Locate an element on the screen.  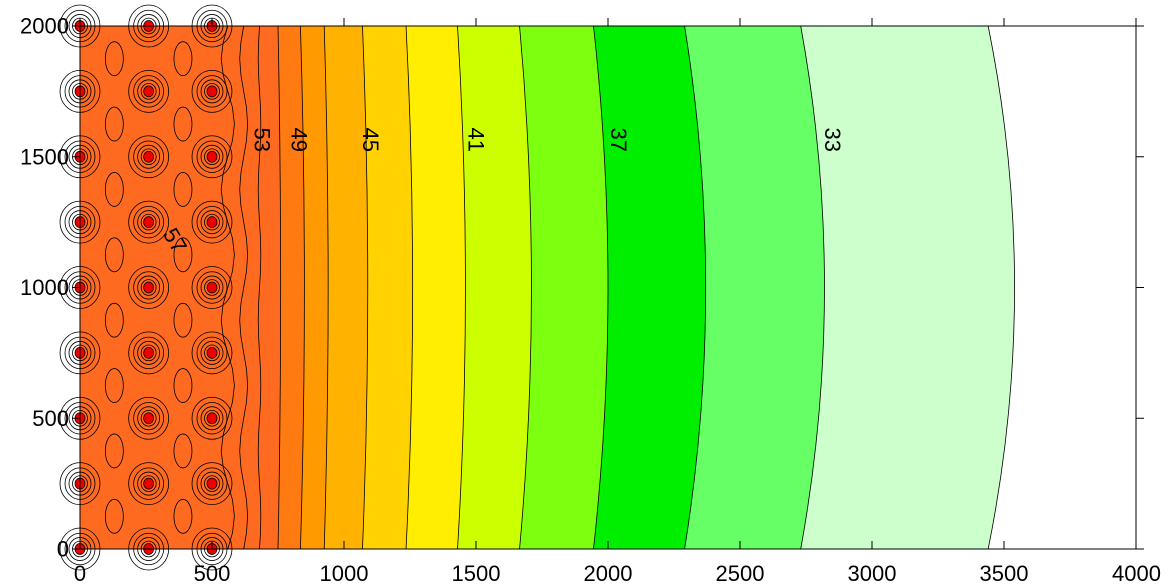
y-tick-label: 1000 is located at coordinates (44, 287).